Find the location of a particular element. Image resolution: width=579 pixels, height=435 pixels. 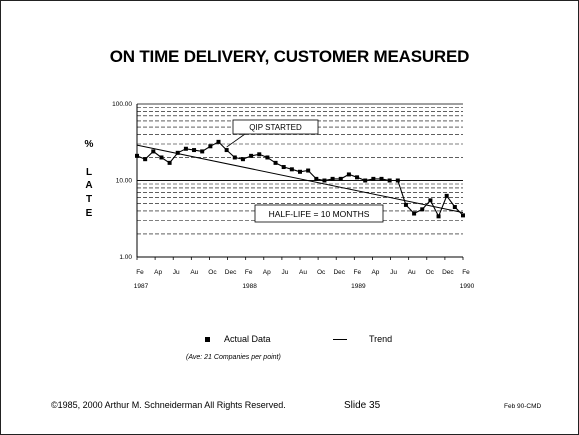

annotation-qip-started: QIP STARTED is located at coordinates (275, 127).